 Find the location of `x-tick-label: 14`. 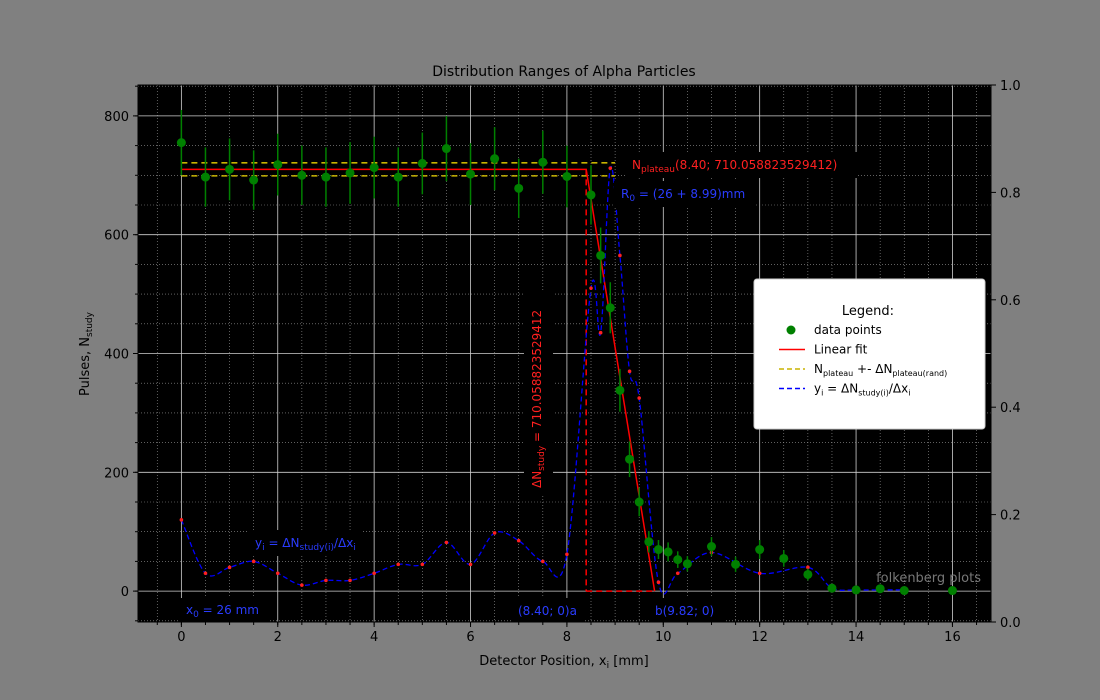

x-tick-label: 14 is located at coordinates (856, 637).